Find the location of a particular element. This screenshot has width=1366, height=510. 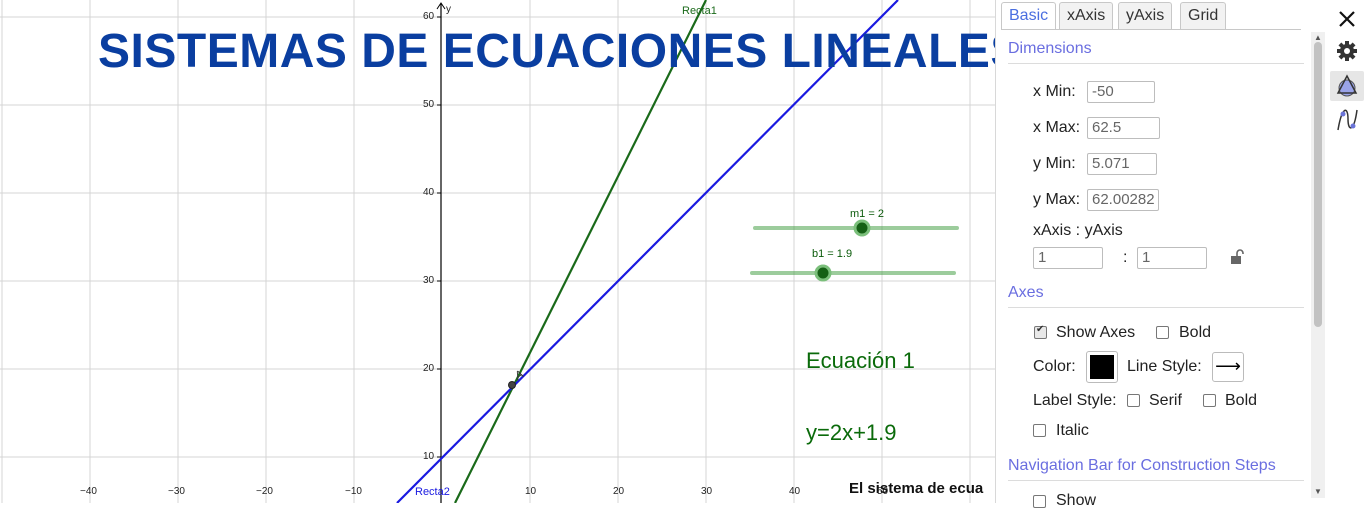

xmin-label: x Min: is located at coordinates (1054, 91).